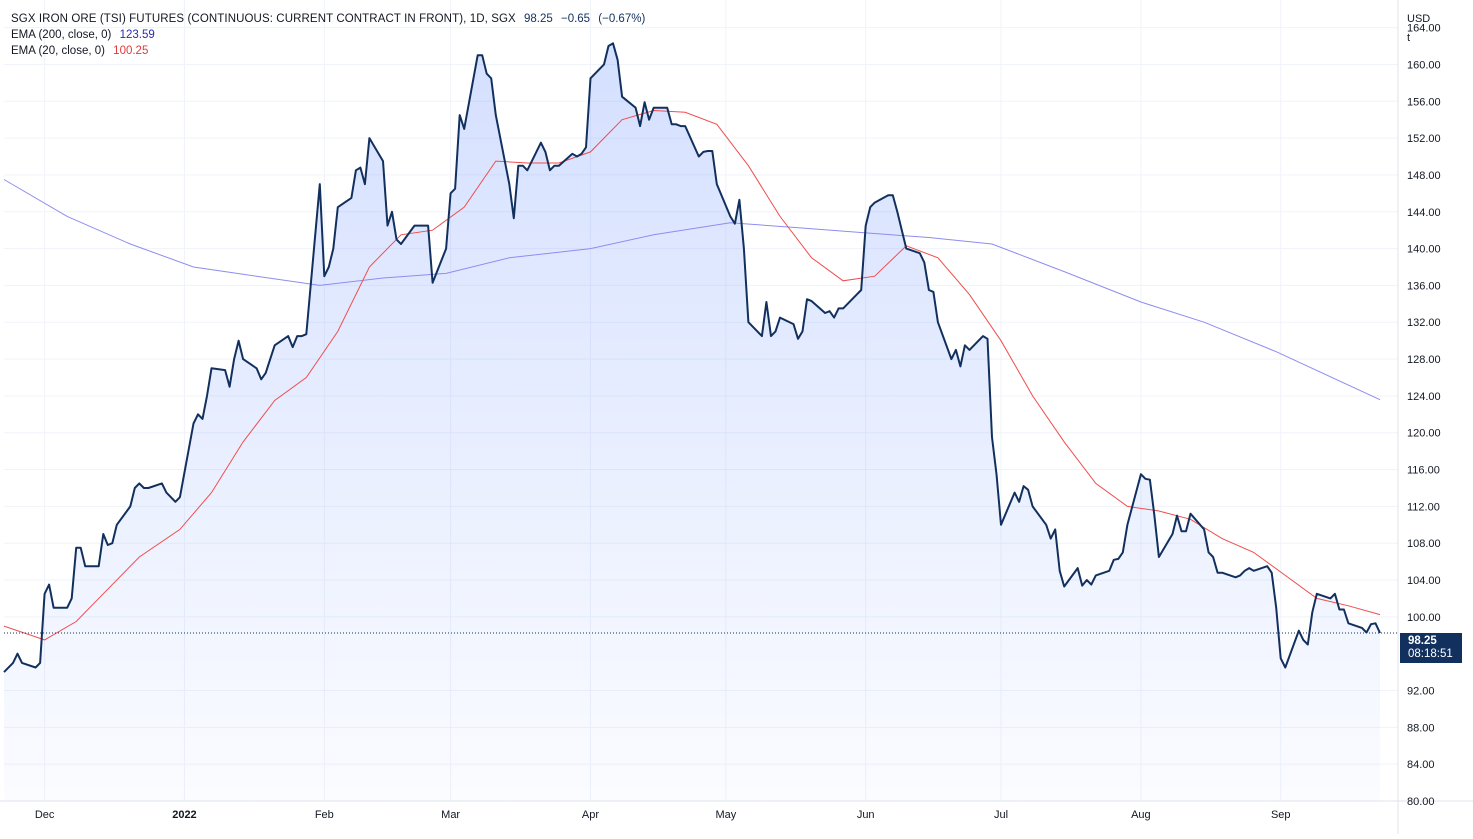 This screenshot has width=1473, height=839. I want to click on price-change: −0.65, so click(575, 19).